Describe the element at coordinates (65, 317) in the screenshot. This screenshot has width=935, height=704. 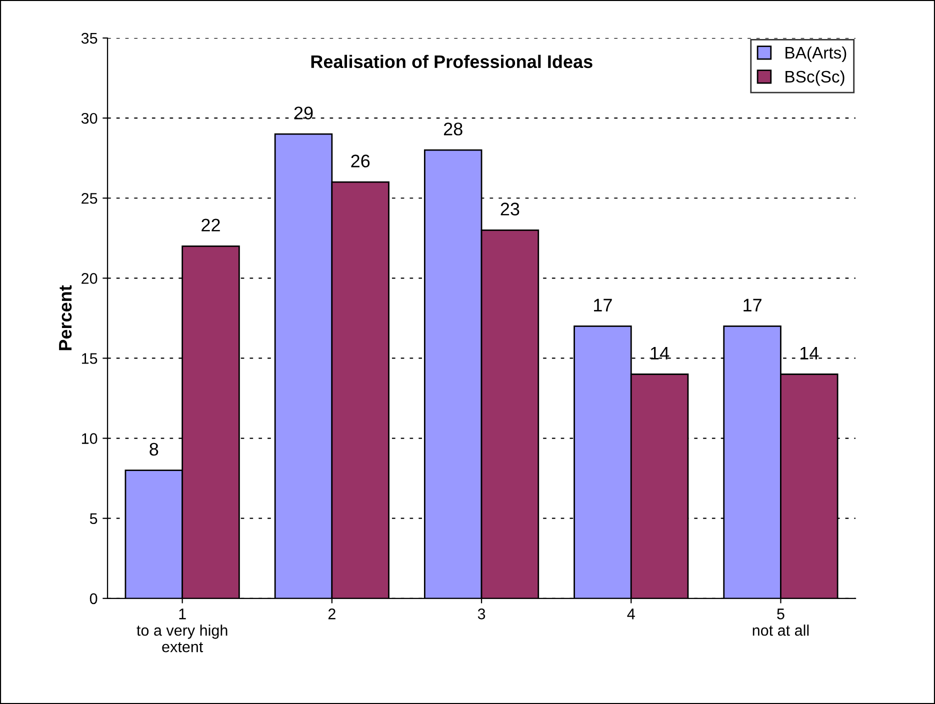
I see `y-axis-title: Percent` at that location.